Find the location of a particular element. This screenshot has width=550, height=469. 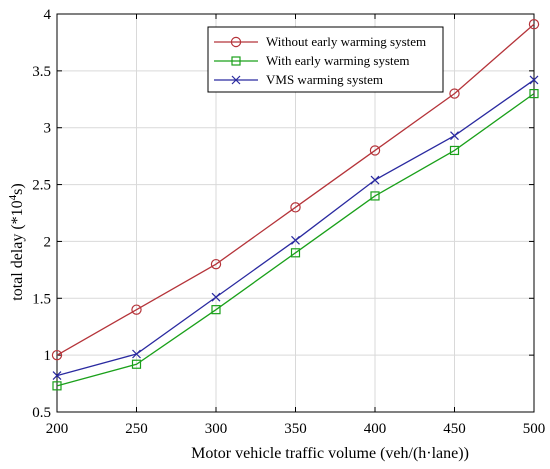

legend-box is located at coordinates (325, 59).